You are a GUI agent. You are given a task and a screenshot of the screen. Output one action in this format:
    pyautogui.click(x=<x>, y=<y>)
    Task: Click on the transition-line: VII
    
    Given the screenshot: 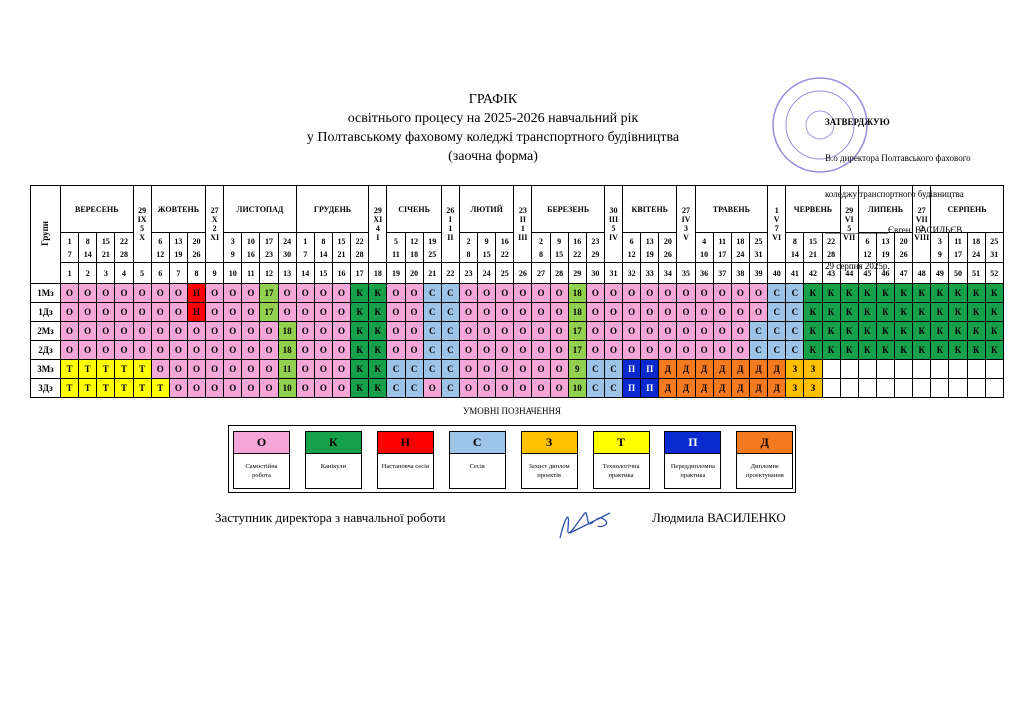 What is the action you would take?
    pyautogui.click(x=849, y=237)
    